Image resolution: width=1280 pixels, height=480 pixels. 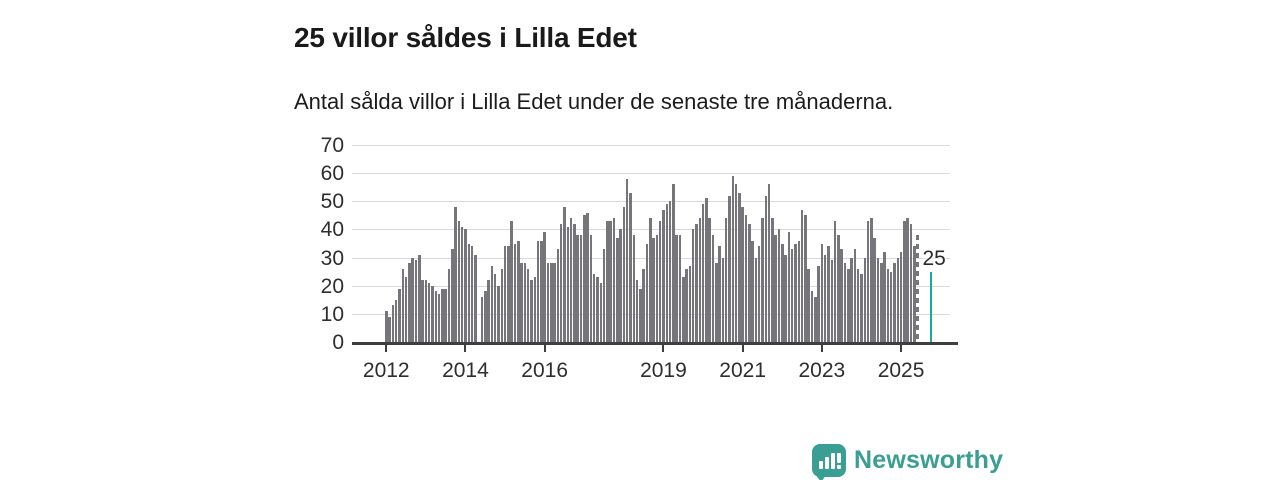 What do you see at coordinates (821, 476) in the screenshot?
I see `speech-bubble-tail` at bounding box center [821, 476].